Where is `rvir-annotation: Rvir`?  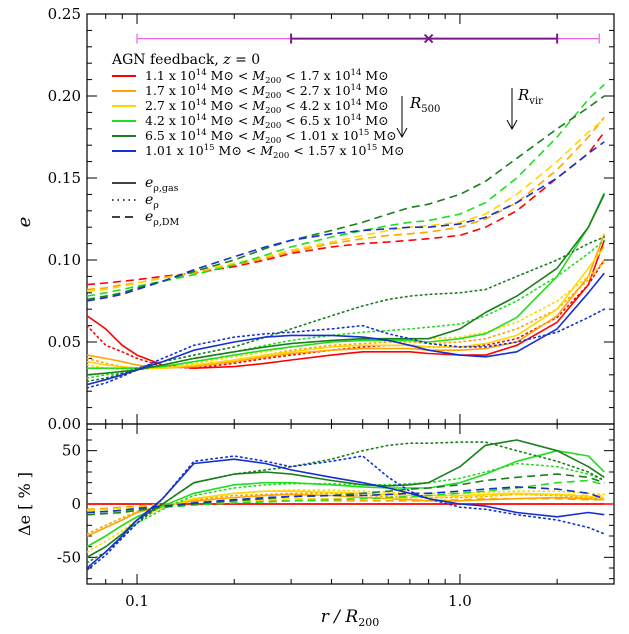
rvir-annotation: Rvir is located at coordinates (524, 108).